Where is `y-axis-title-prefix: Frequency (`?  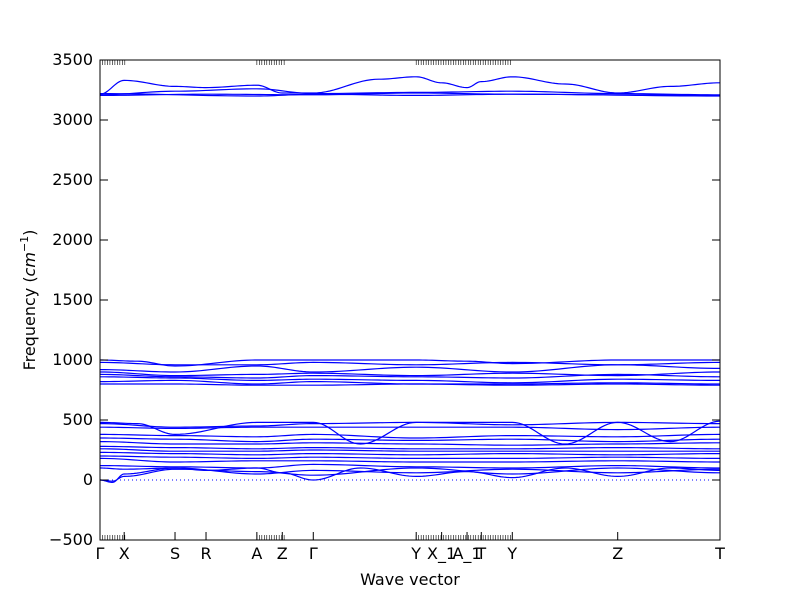 y-axis-title-prefix: Frequency ( is located at coordinates (29, 323).